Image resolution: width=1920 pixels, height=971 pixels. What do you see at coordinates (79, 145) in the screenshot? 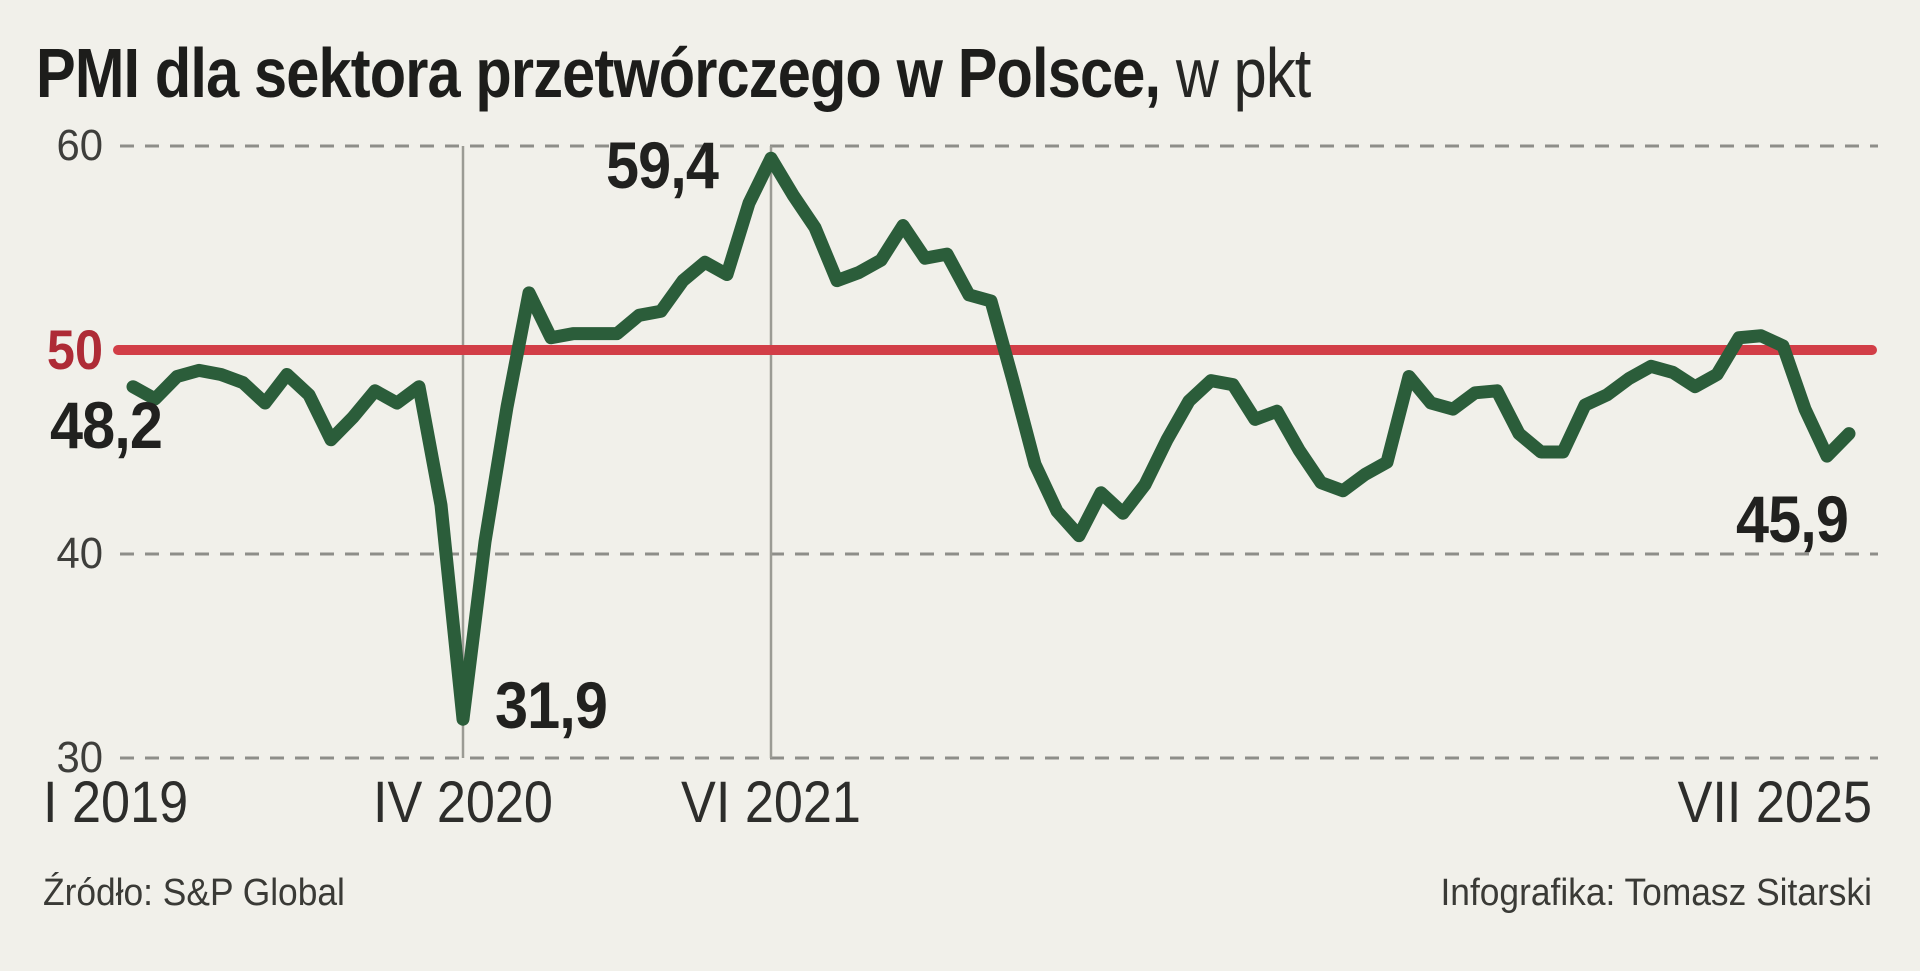
I see `y-axis-label-60: 60` at bounding box center [79, 145].